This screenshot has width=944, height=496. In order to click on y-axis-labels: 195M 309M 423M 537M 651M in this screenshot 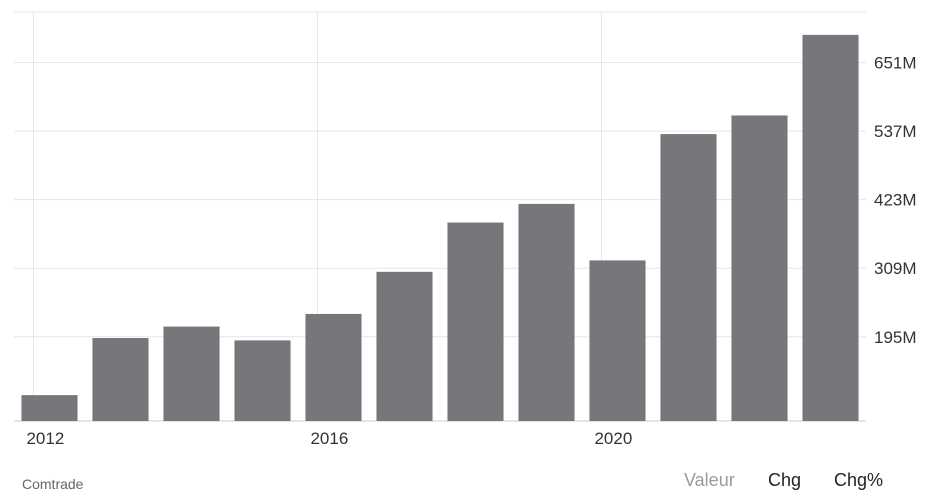, I will do `click(895, 200)`.